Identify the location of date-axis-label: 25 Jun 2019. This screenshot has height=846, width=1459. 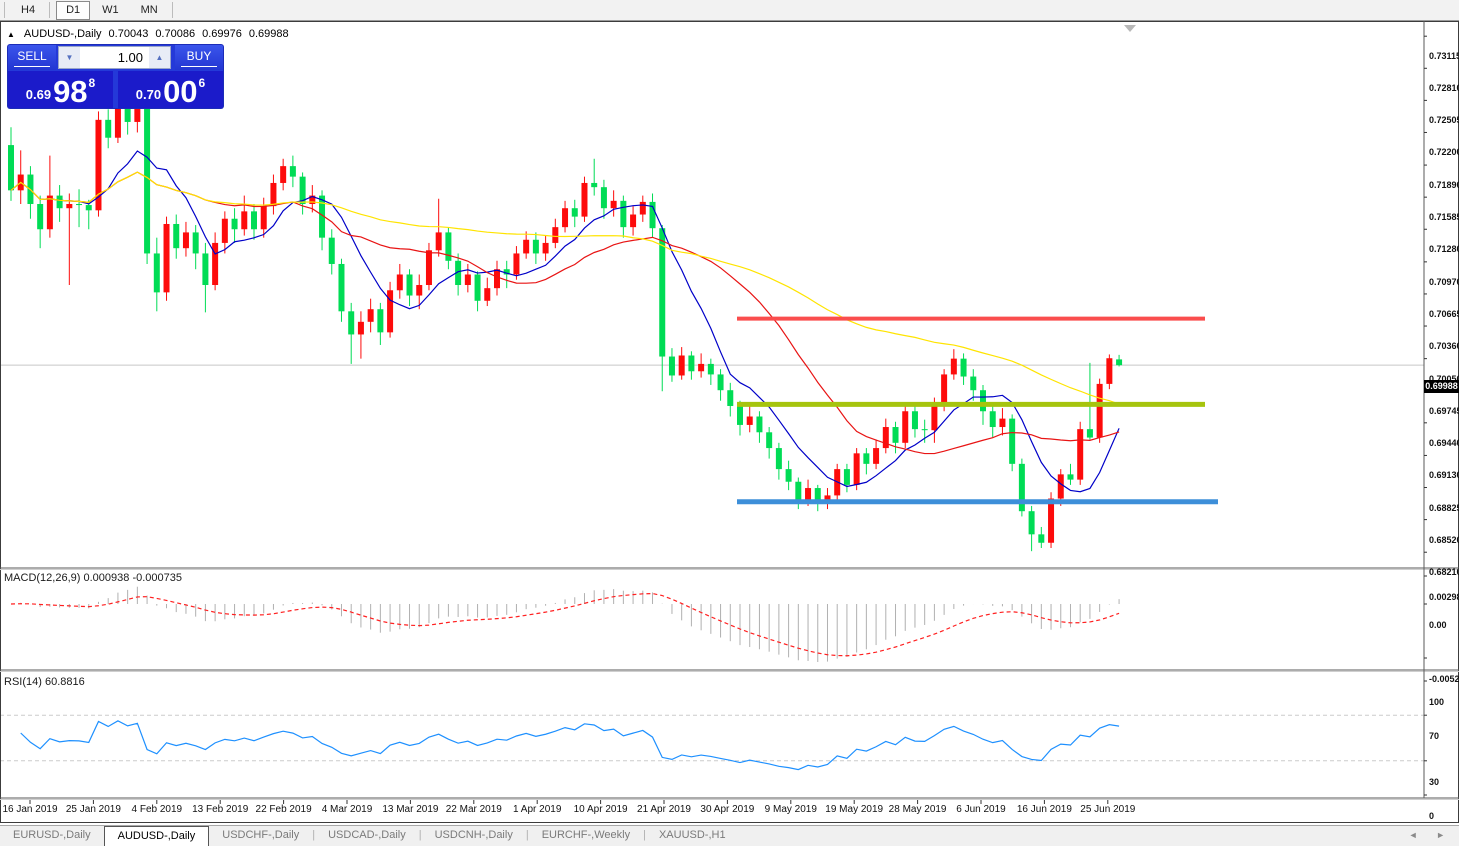
(1108, 809).